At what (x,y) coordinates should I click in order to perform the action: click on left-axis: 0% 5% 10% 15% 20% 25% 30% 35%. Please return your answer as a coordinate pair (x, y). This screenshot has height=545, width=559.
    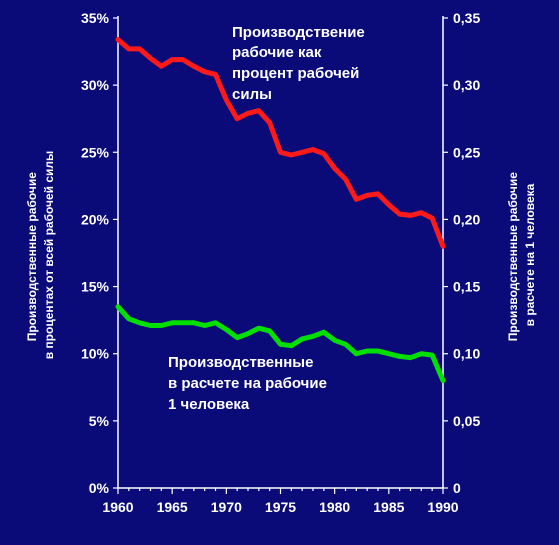
    Looking at the image, I should click on (99, 253).